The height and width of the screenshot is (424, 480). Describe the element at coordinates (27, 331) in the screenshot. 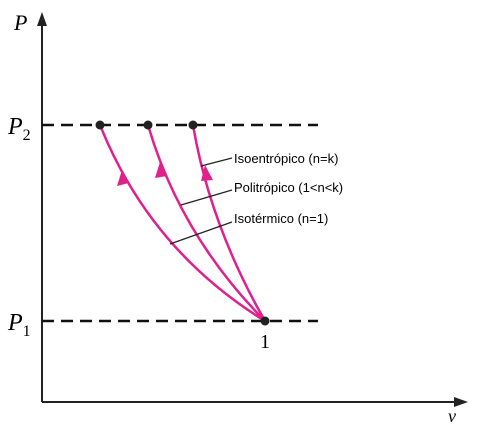

I see `p1-subscript: 1` at that location.